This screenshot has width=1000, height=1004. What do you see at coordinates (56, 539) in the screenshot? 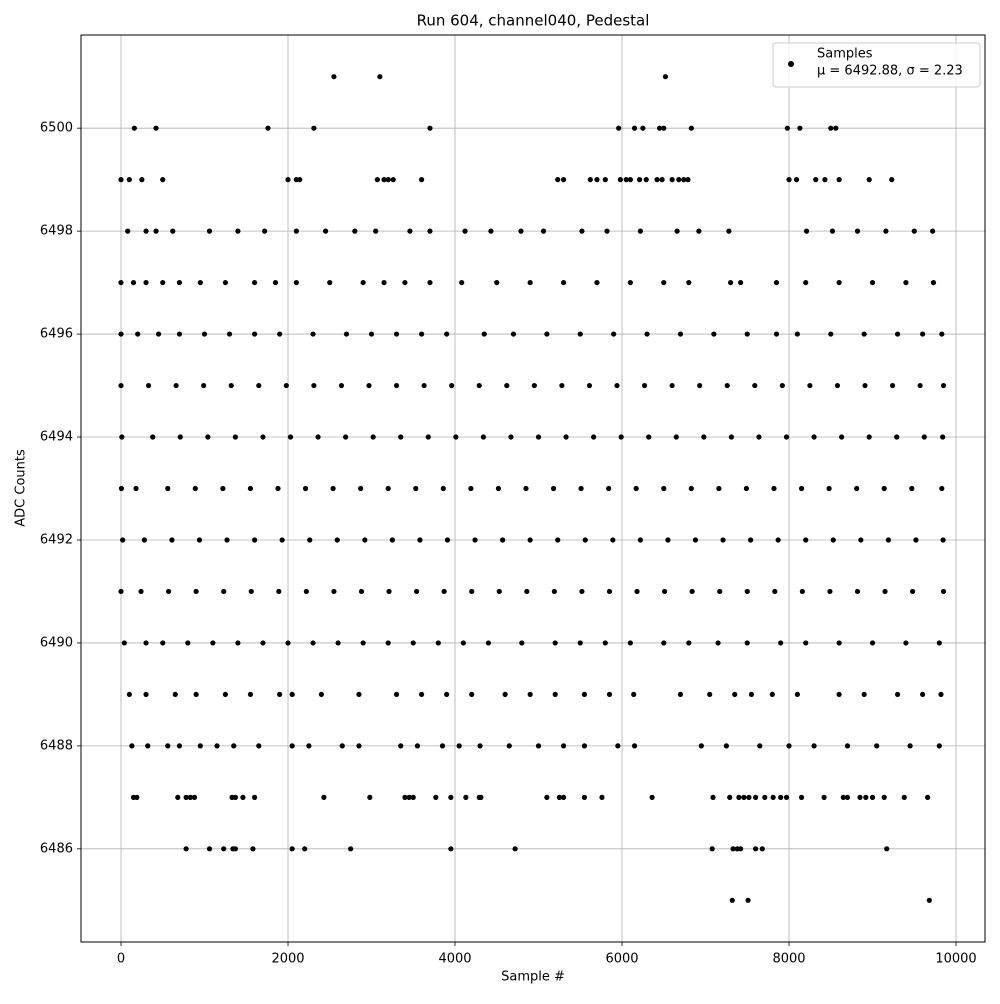
I see `y-tick-label: 6492` at bounding box center [56, 539].